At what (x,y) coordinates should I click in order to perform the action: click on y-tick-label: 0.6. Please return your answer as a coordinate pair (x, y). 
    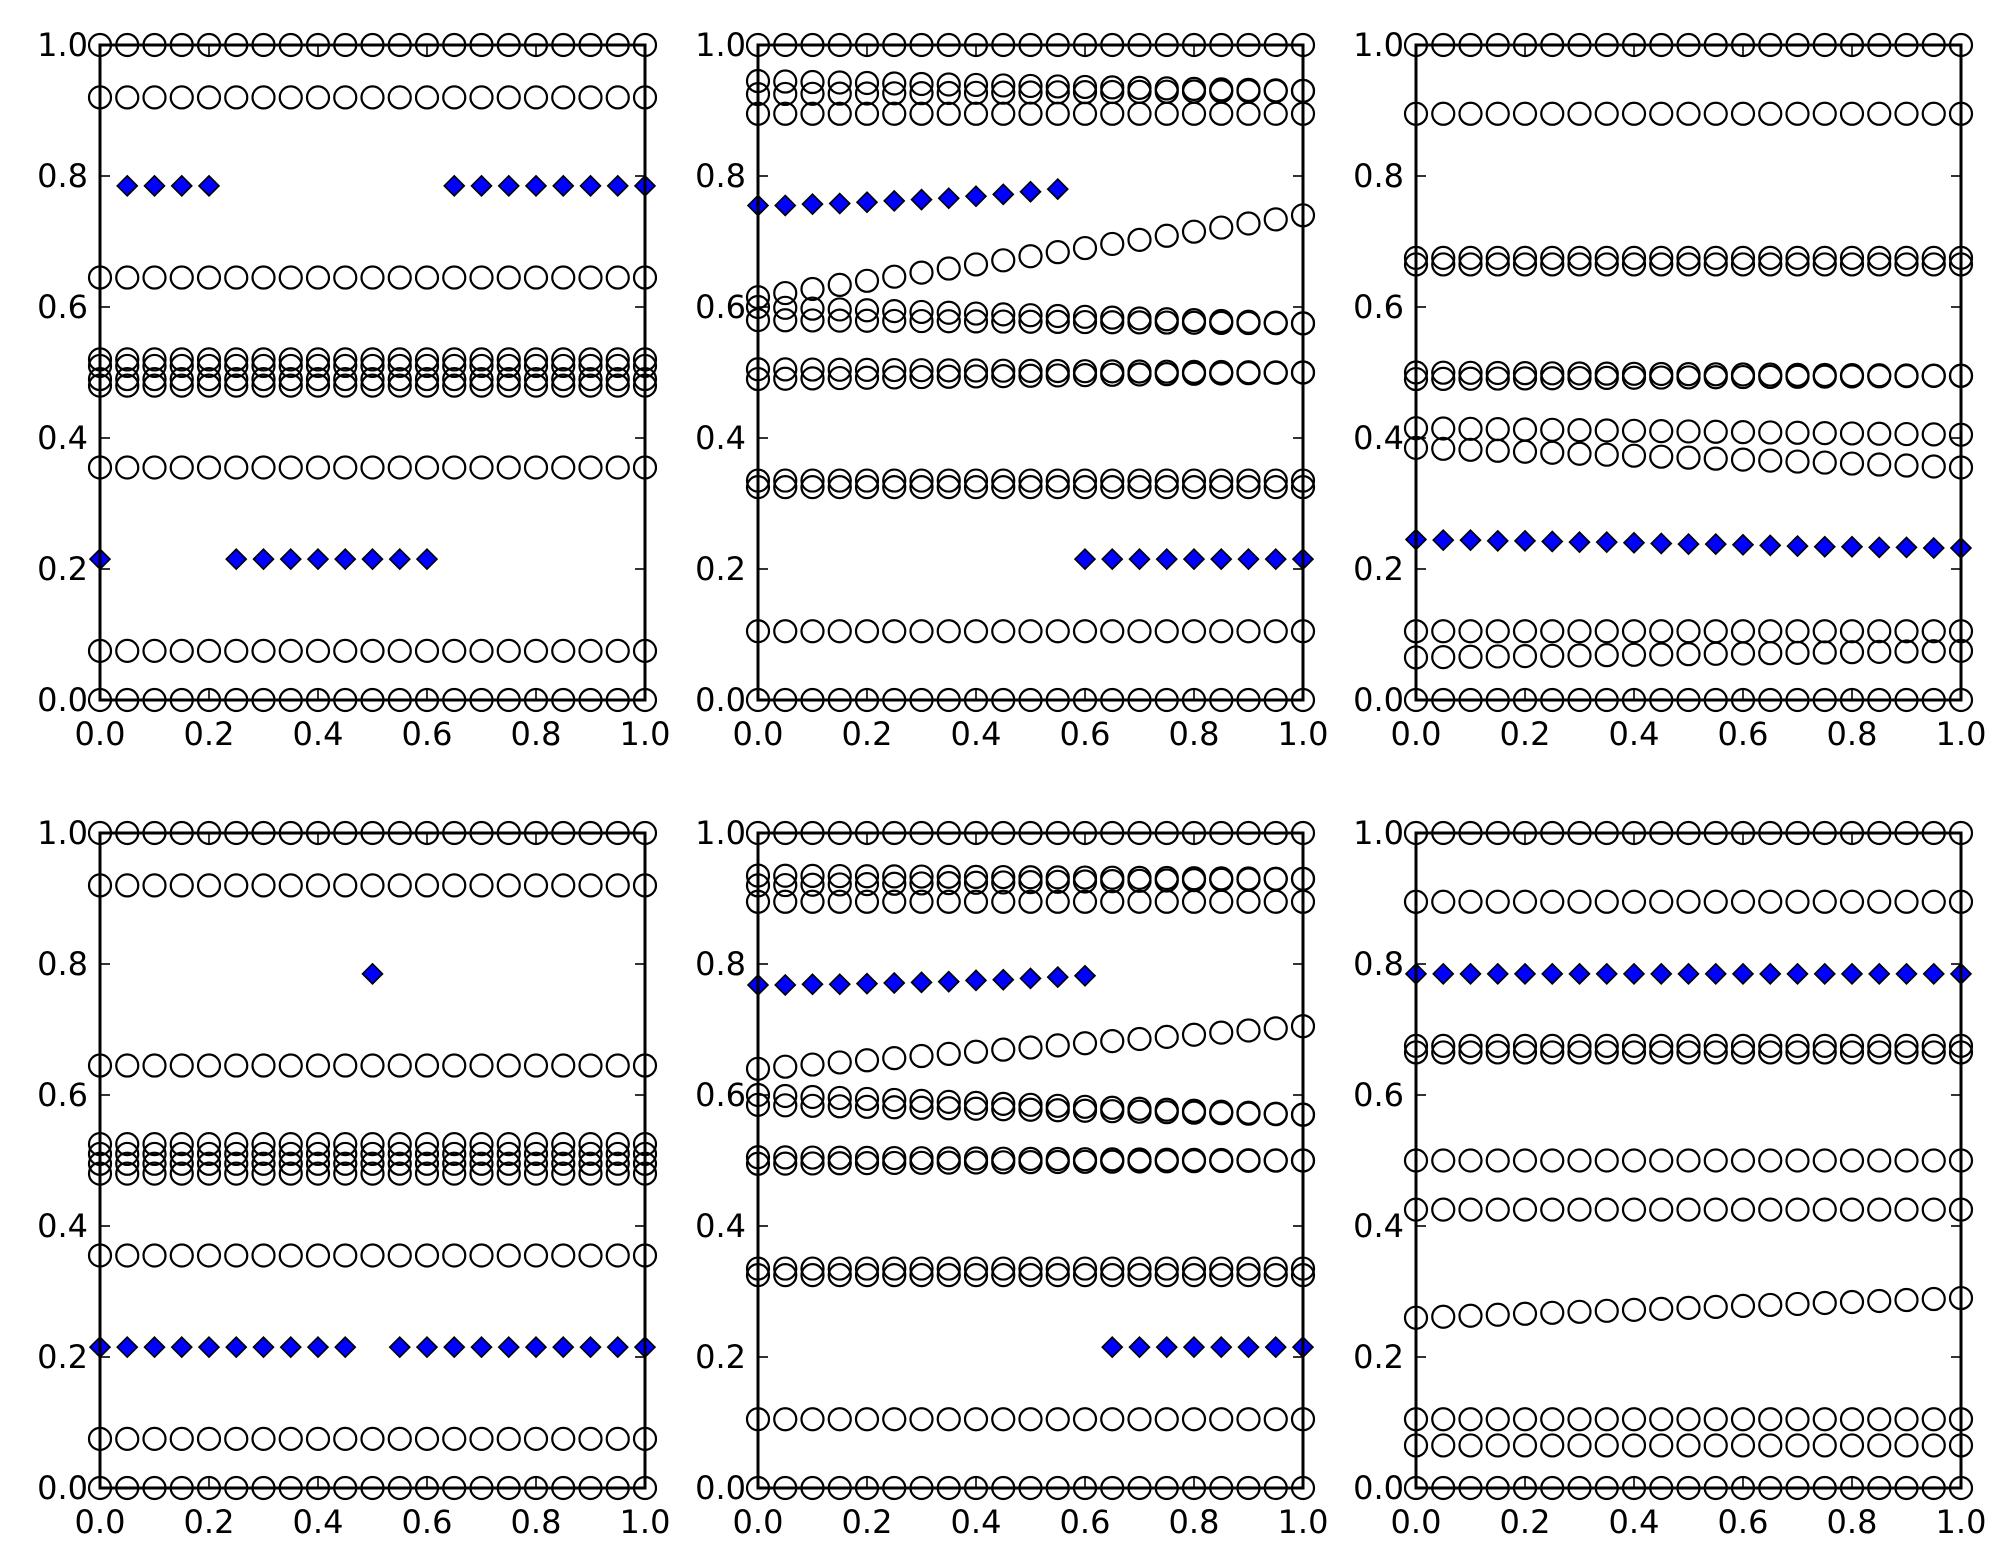
    Looking at the image, I should click on (1378, 1095).